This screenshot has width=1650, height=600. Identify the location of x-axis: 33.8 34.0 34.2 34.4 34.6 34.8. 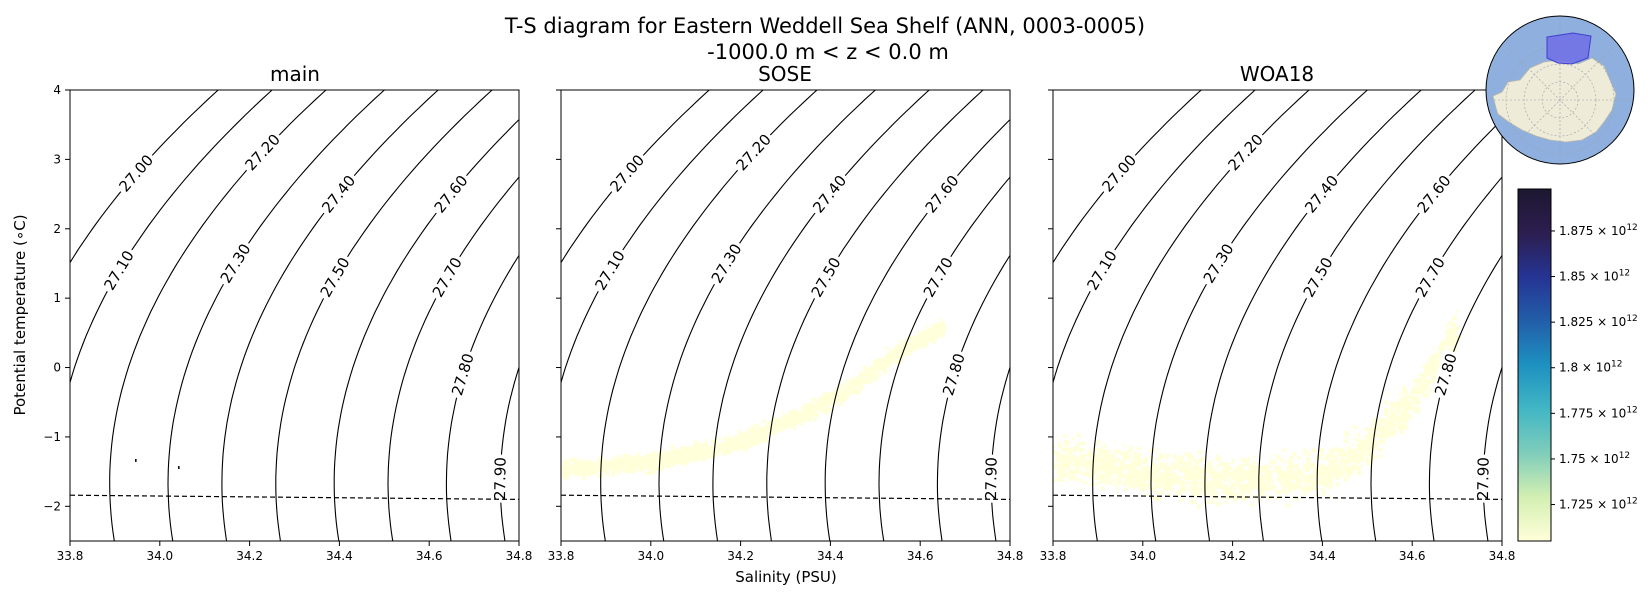
(1277, 552).